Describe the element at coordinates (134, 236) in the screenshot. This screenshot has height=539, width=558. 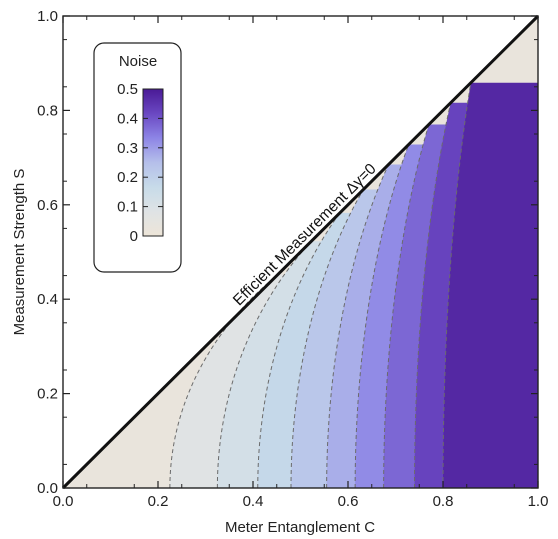
I see `colorbar-tick-label: 0` at that location.